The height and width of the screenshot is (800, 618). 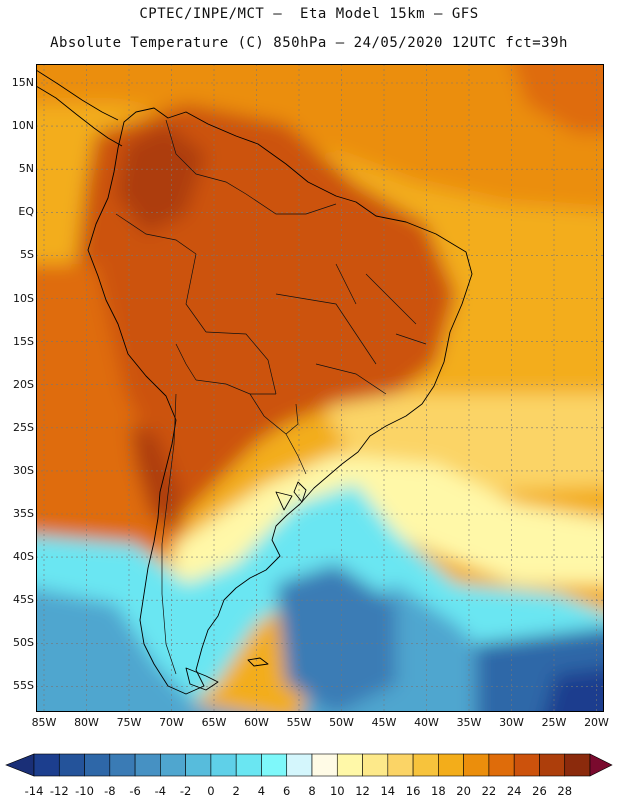 I want to click on lon-label: 80W, so click(x=86, y=722).